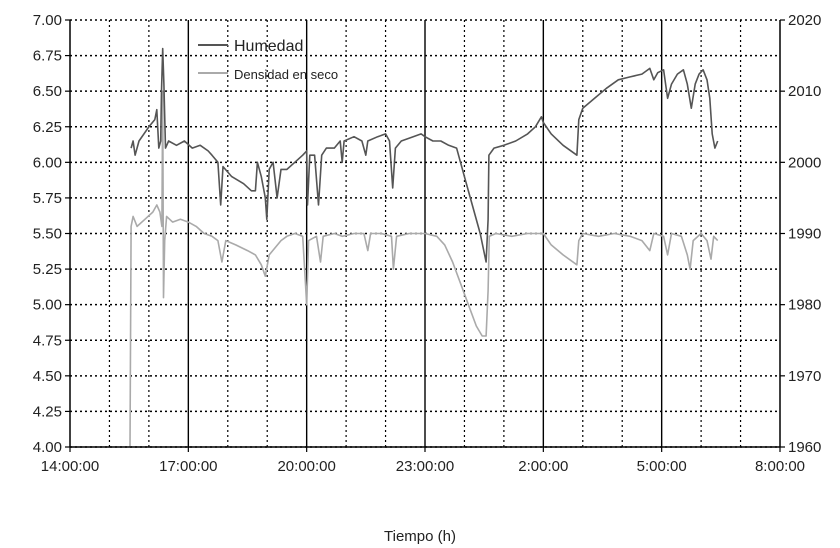  I want to click on x-tick-label: 14:00:00, so click(70, 466).